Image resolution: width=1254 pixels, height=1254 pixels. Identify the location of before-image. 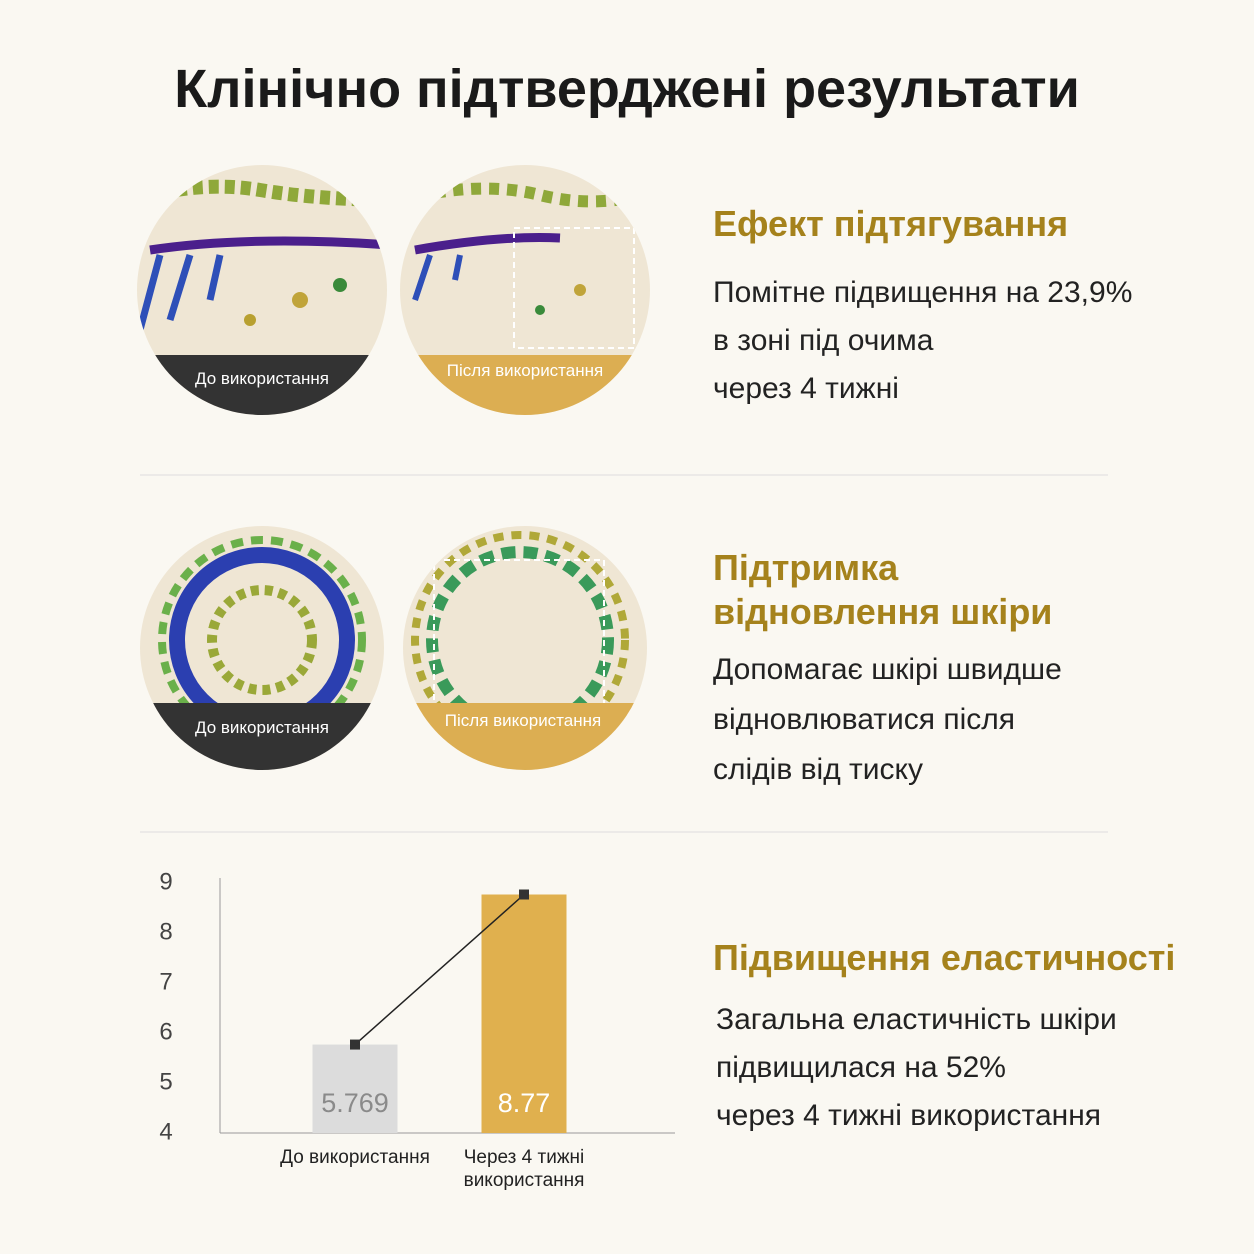
(262, 648).